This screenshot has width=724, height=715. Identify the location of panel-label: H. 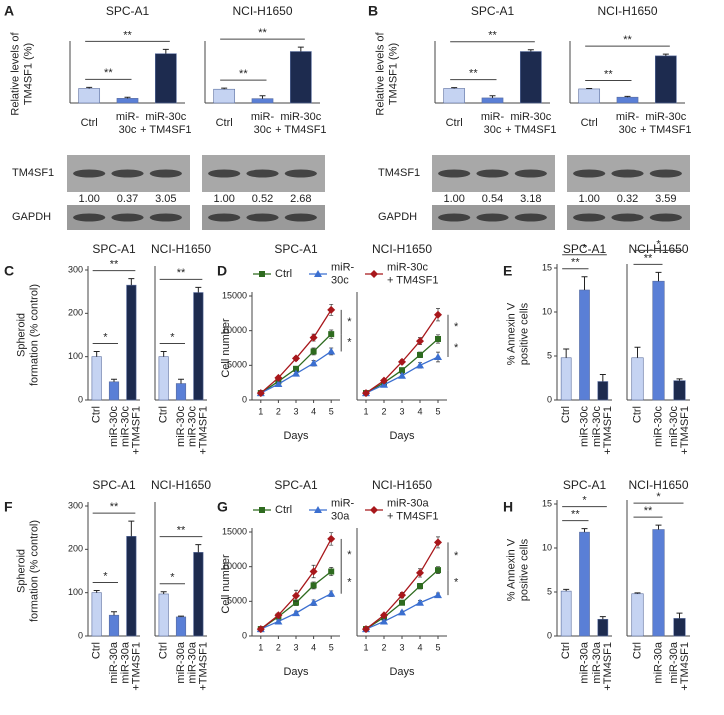
(508, 507).